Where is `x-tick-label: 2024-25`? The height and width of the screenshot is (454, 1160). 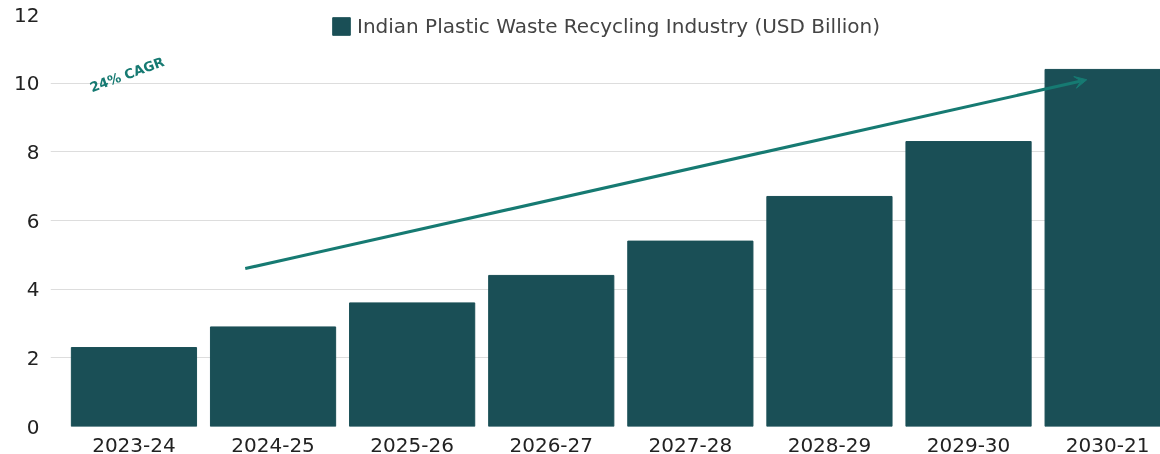
x-tick-label: 2024-25 is located at coordinates (273, 443).